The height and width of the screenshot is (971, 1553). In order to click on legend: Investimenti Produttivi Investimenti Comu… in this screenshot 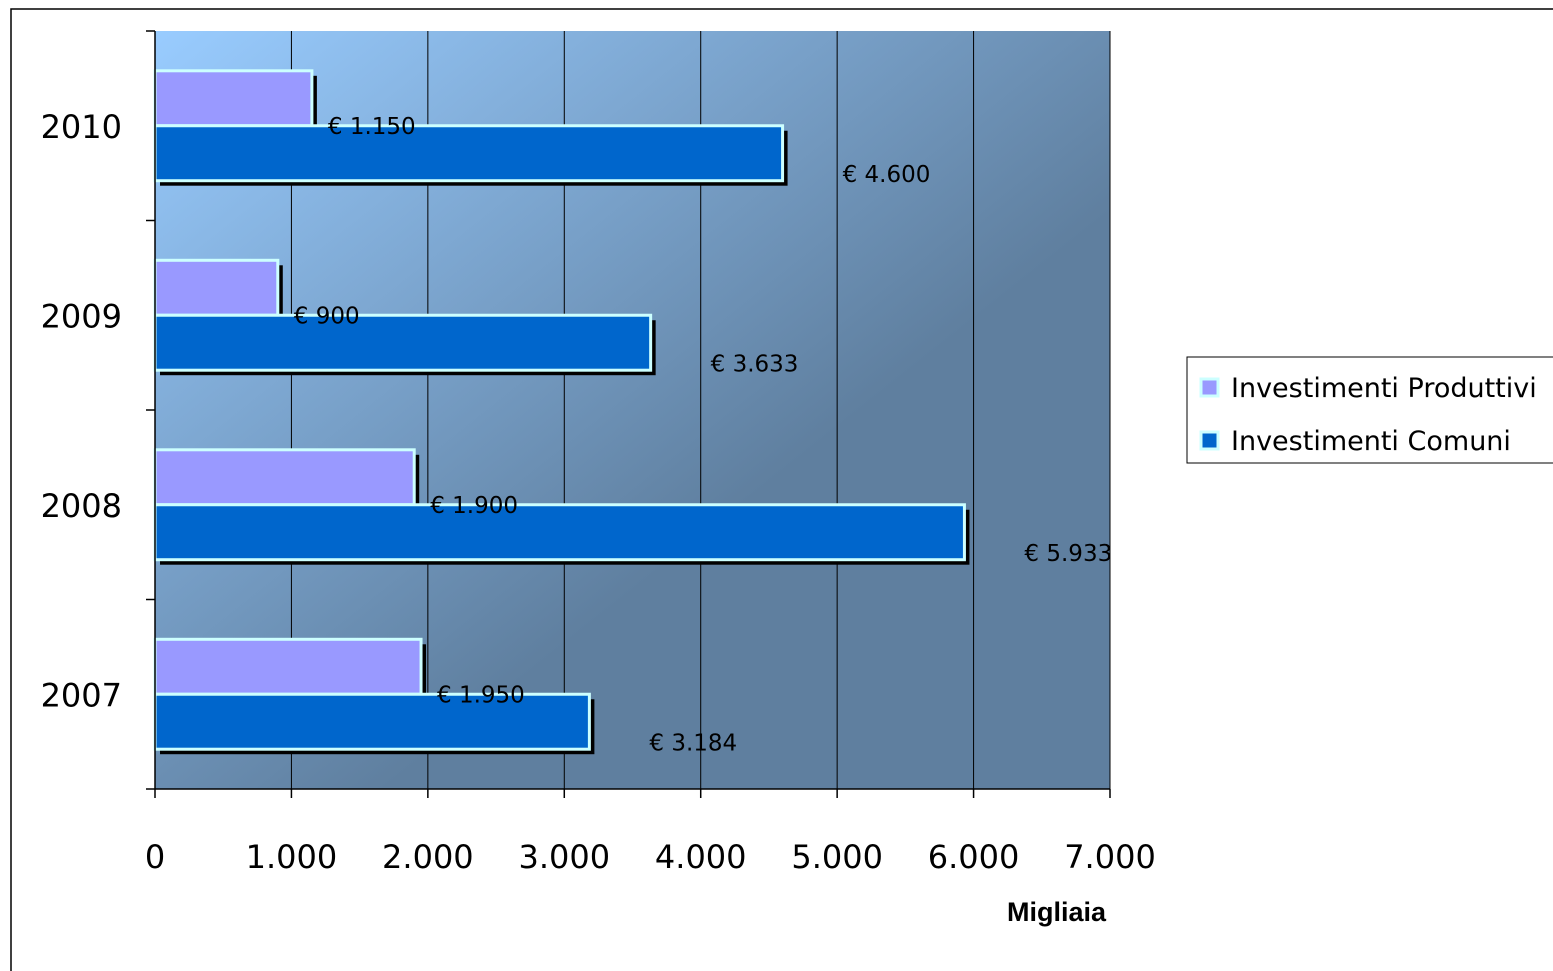, I will do `click(1369, 410)`.